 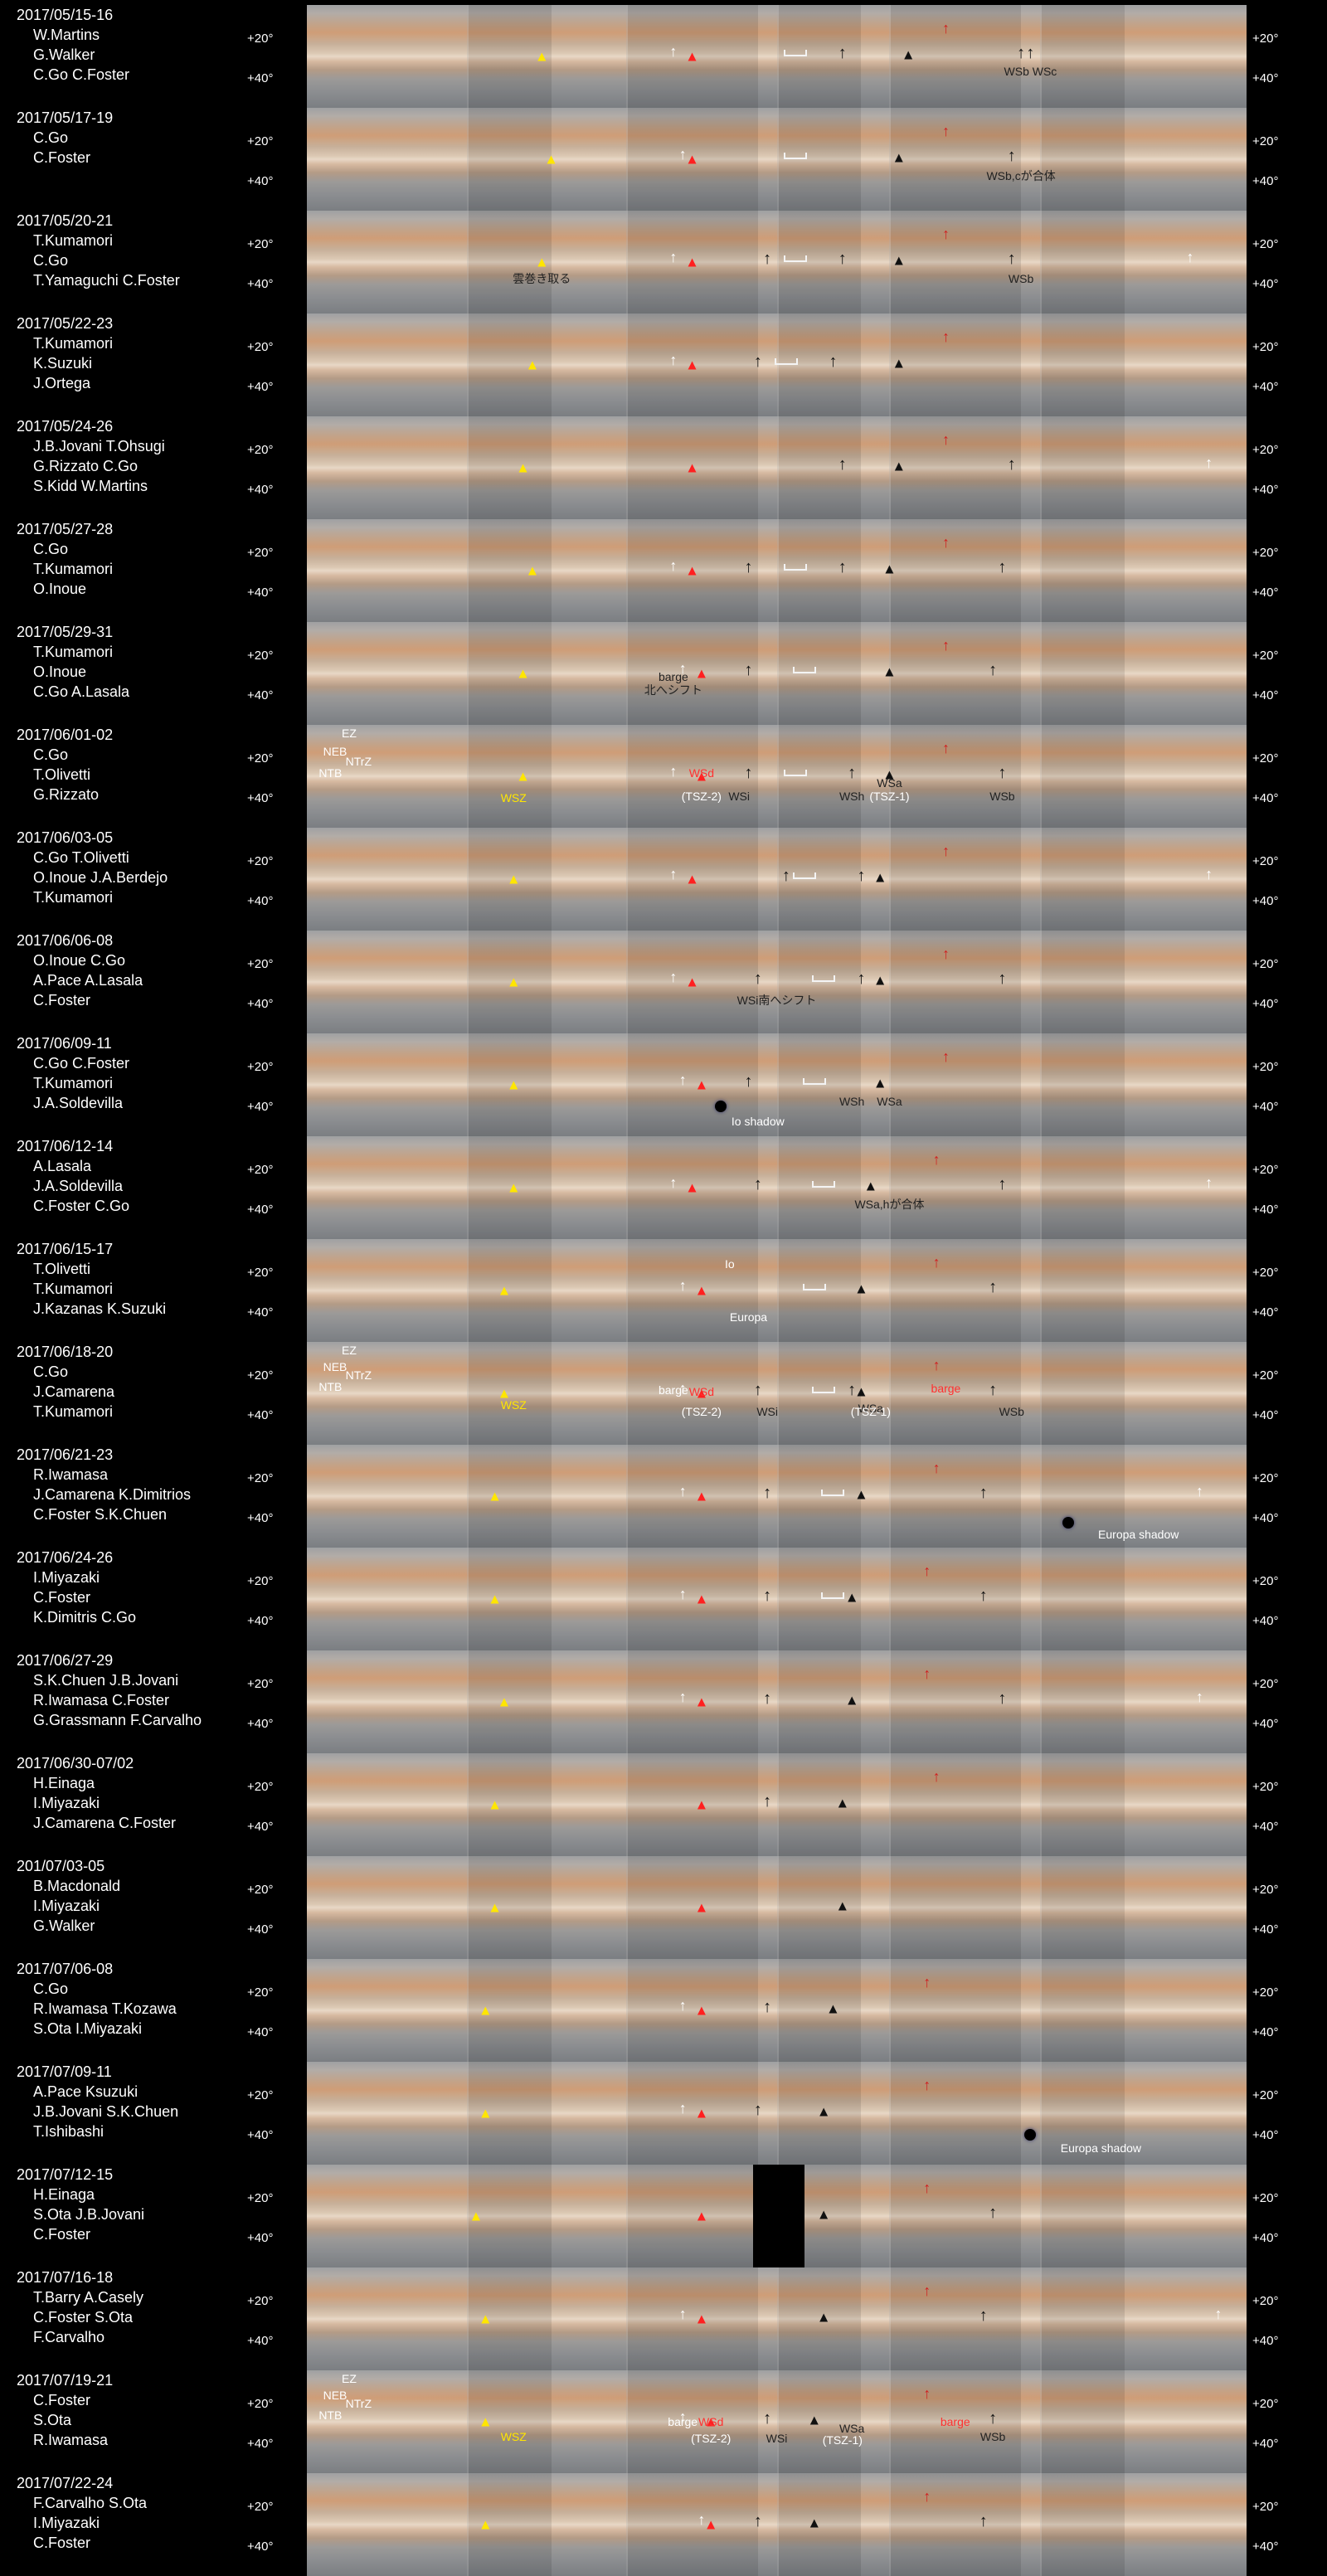 What do you see at coordinates (330, 1386) in the screenshot?
I see `feature-label: NTB` at bounding box center [330, 1386].